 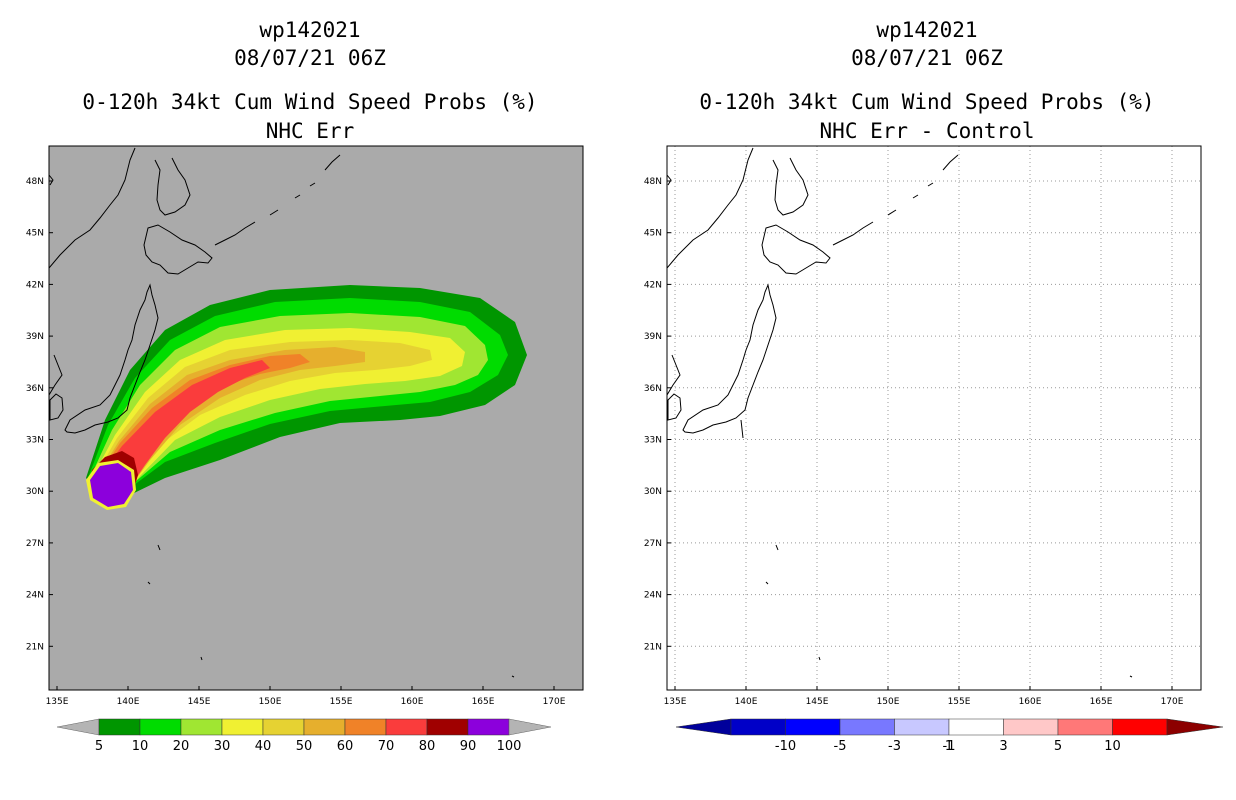 I want to click on colorbar-label: 1, so click(x=949, y=746).